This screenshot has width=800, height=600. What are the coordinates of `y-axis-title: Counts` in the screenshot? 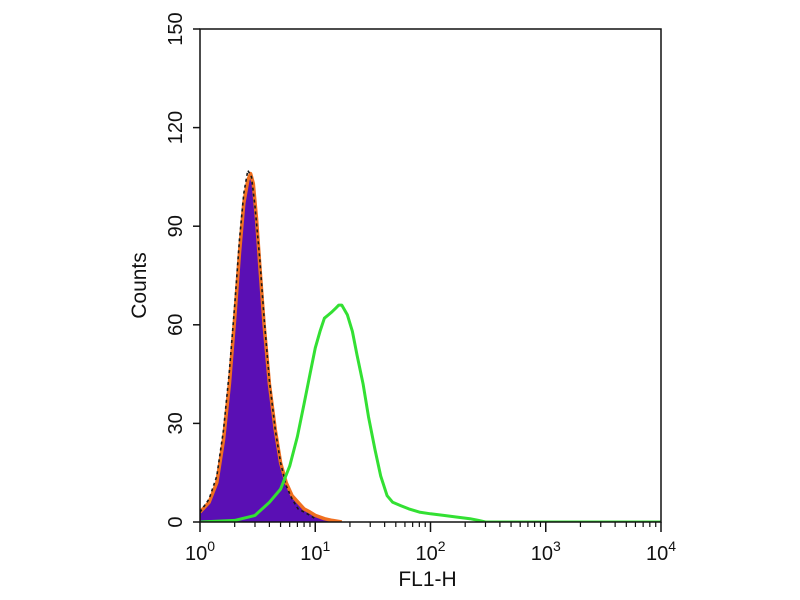 It's located at (139, 285).